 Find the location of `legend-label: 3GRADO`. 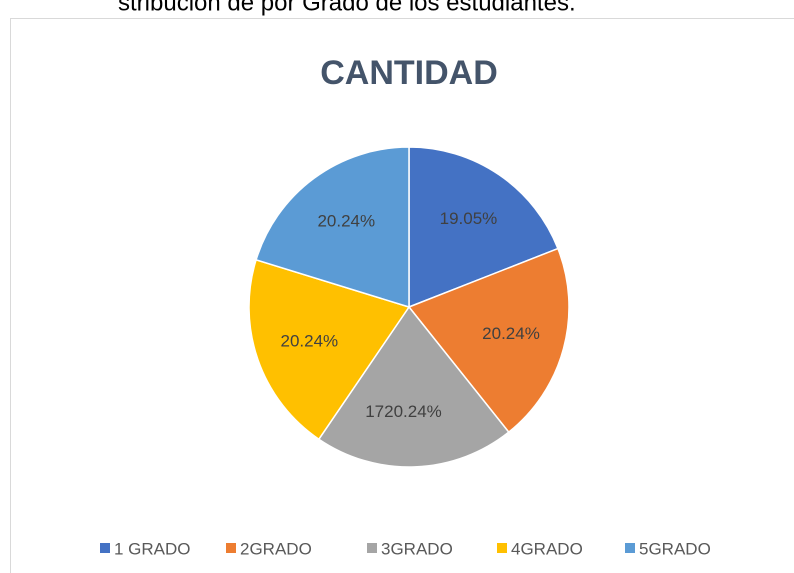

legend-label: 3GRADO is located at coordinates (417, 548).